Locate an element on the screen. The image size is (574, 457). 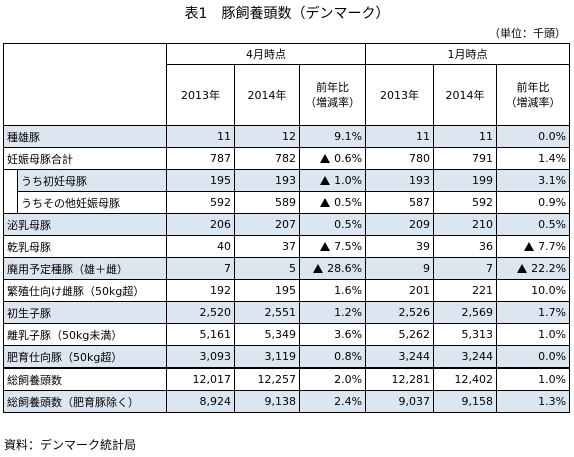
cell-value: 3.1% is located at coordinates (552, 180).